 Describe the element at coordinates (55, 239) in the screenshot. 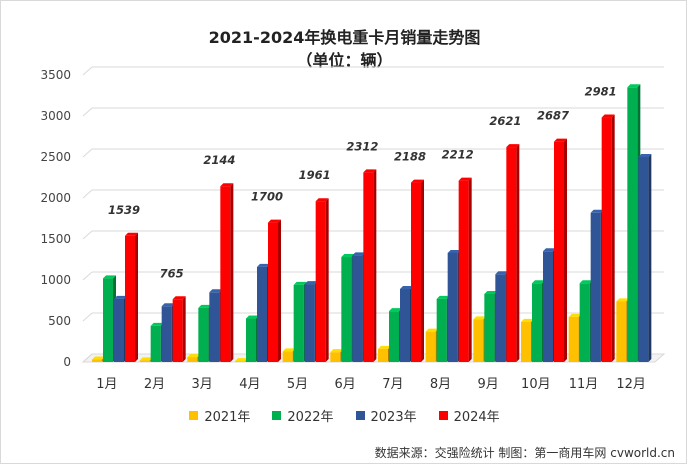

I see `y-tick-label: 1500` at that location.